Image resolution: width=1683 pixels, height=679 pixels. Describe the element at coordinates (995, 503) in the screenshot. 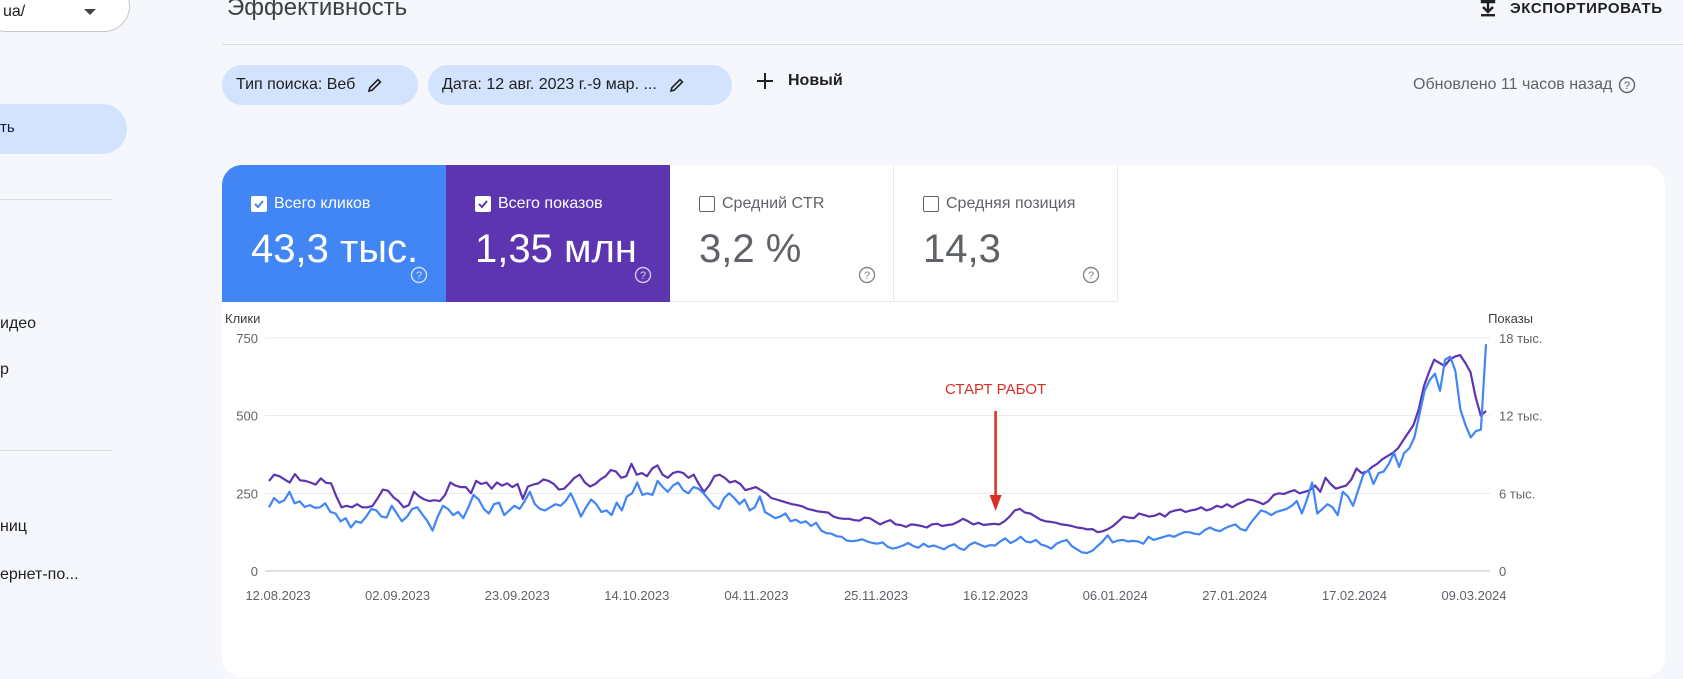

I see `annotation-arrow-head` at that location.